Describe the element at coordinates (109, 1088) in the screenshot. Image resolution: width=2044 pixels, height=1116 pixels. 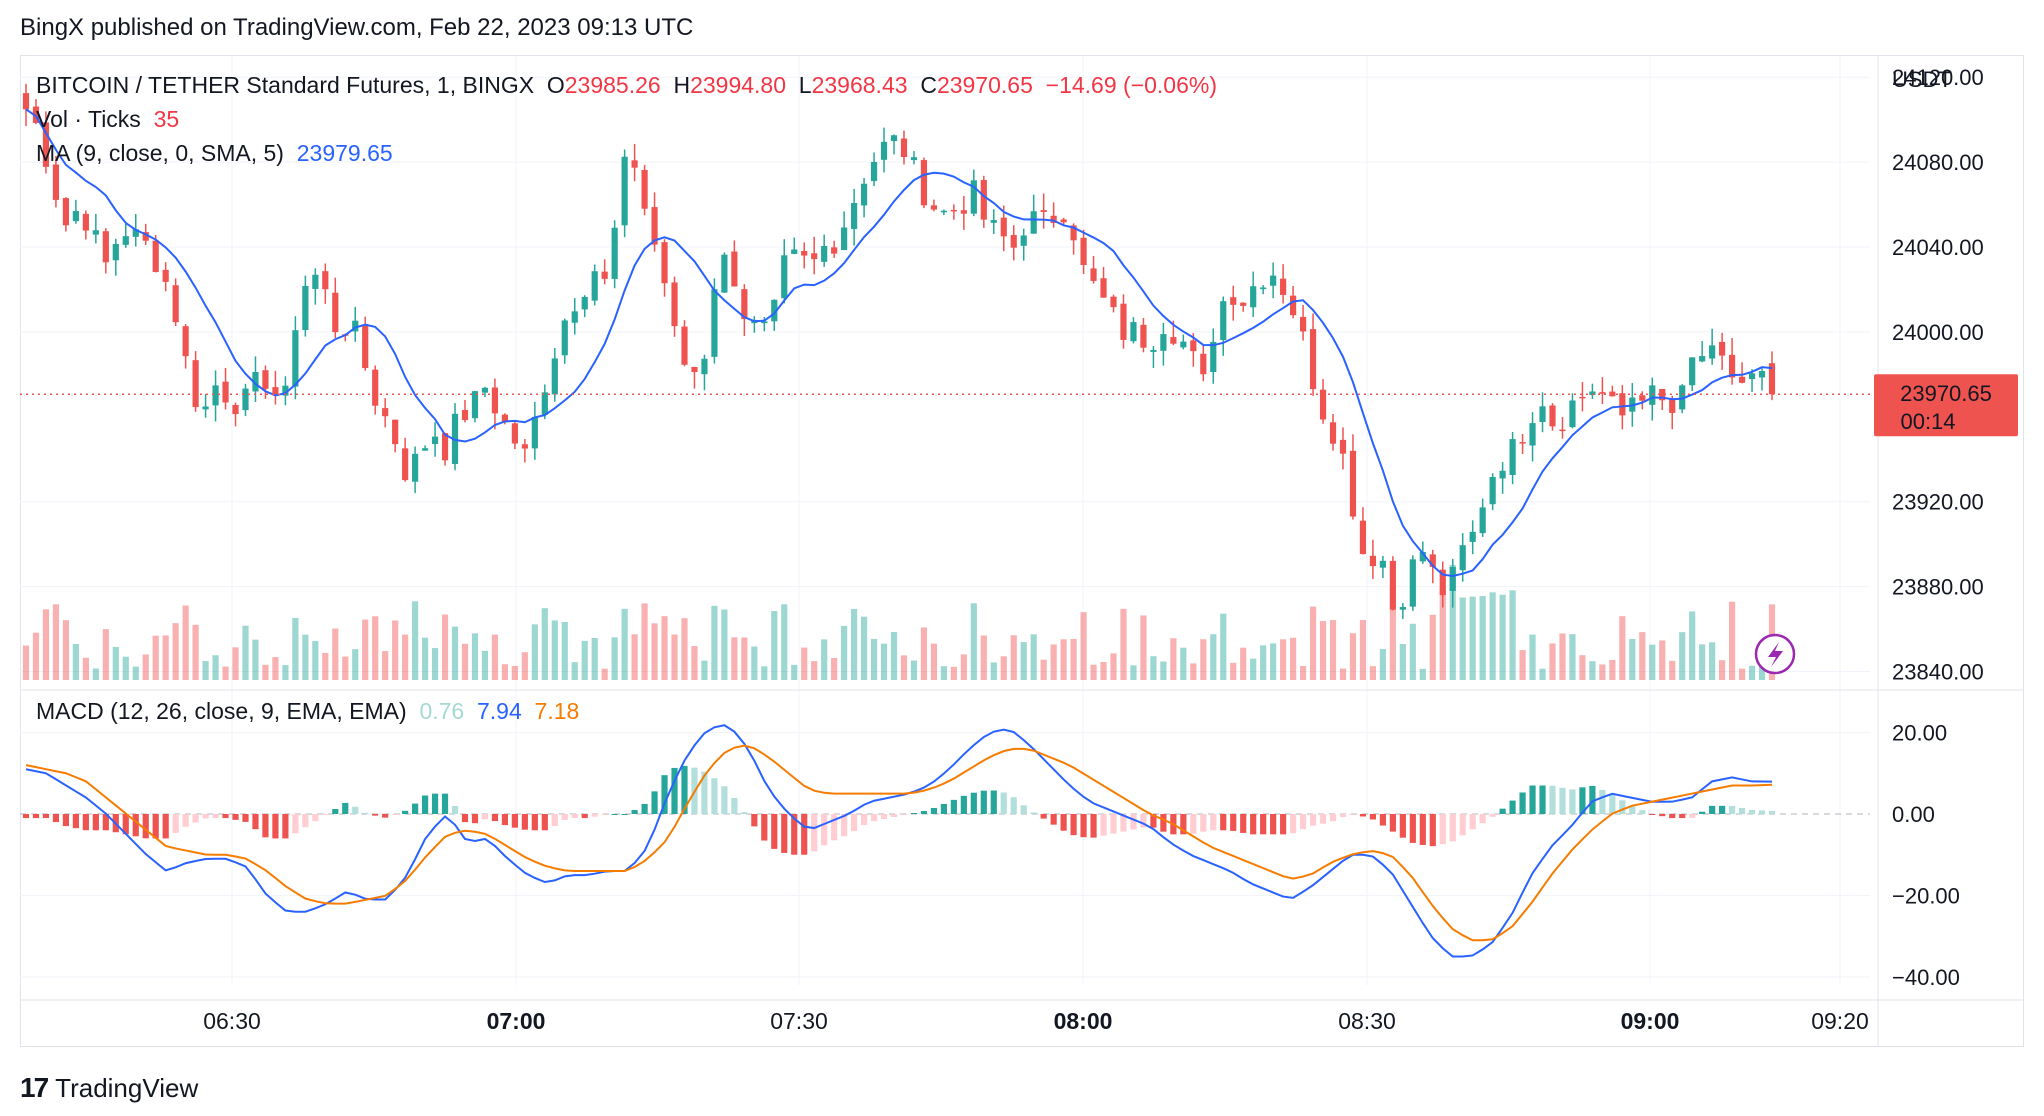
I see `tradingview-logo: 17 TradingView` at that location.